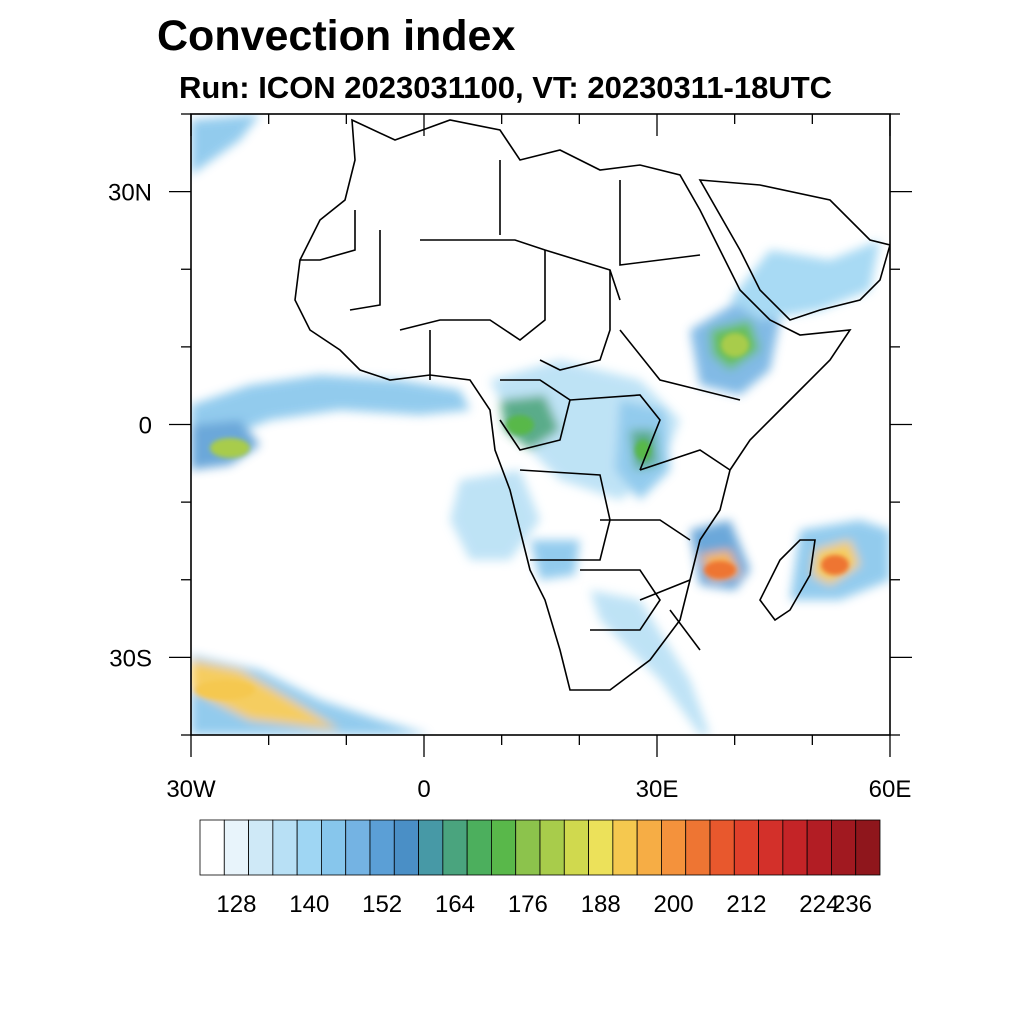 The height and width of the screenshot is (1024, 1024). I want to click on colorbar-label: 176, so click(528, 904).